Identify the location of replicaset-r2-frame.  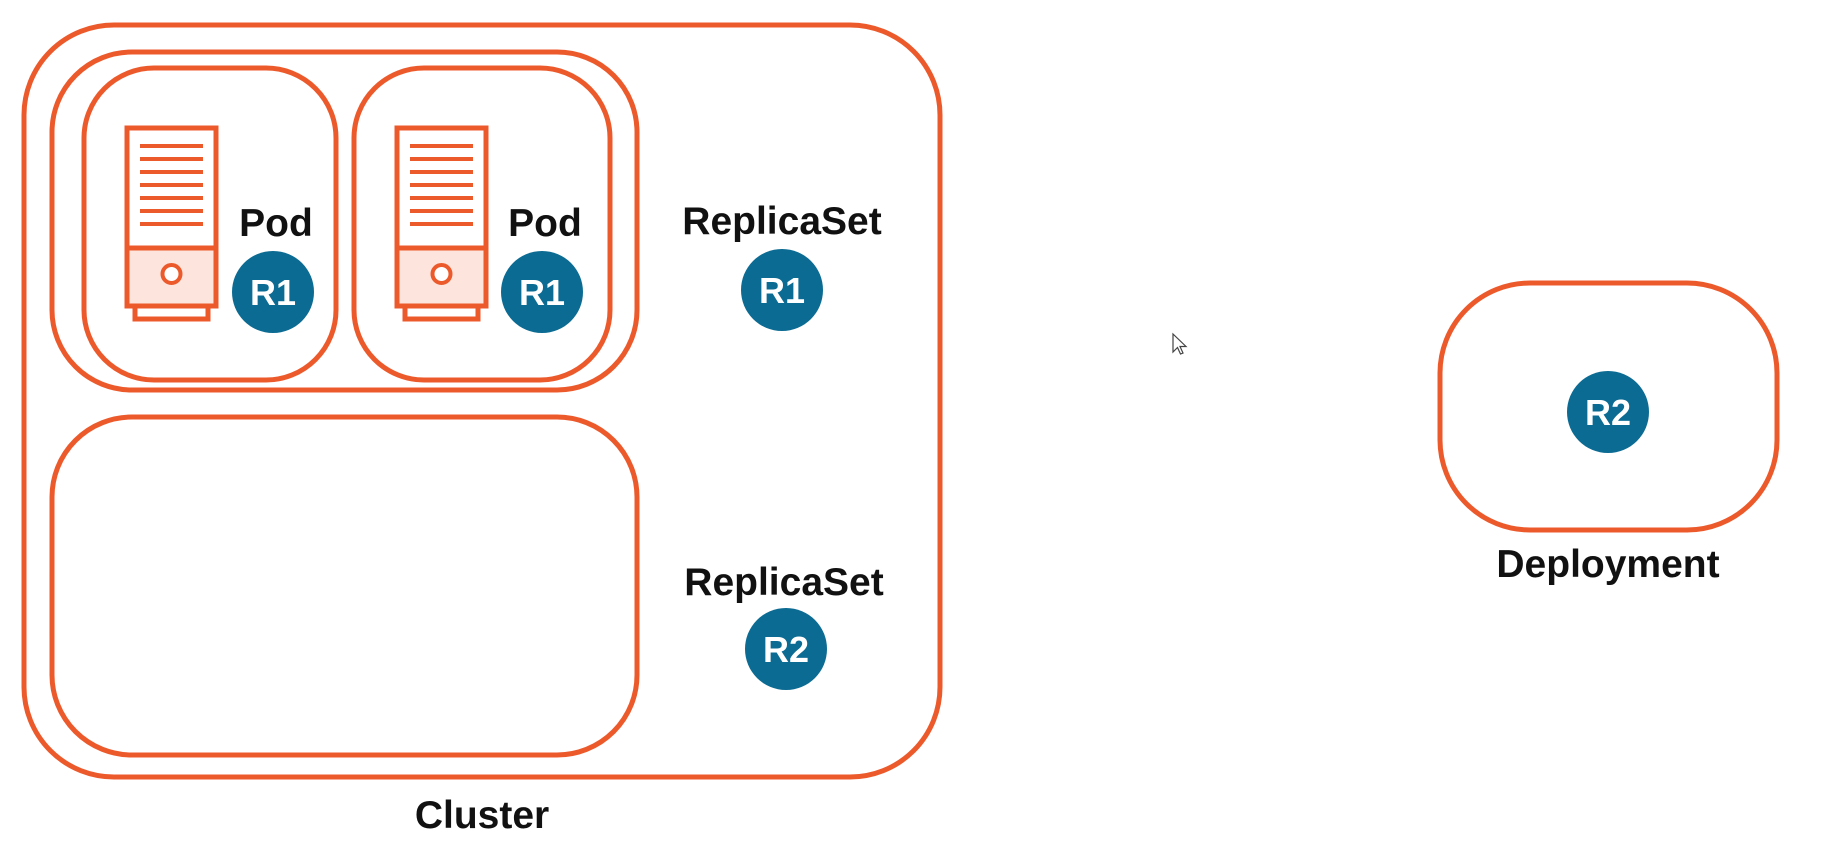
(344, 586).